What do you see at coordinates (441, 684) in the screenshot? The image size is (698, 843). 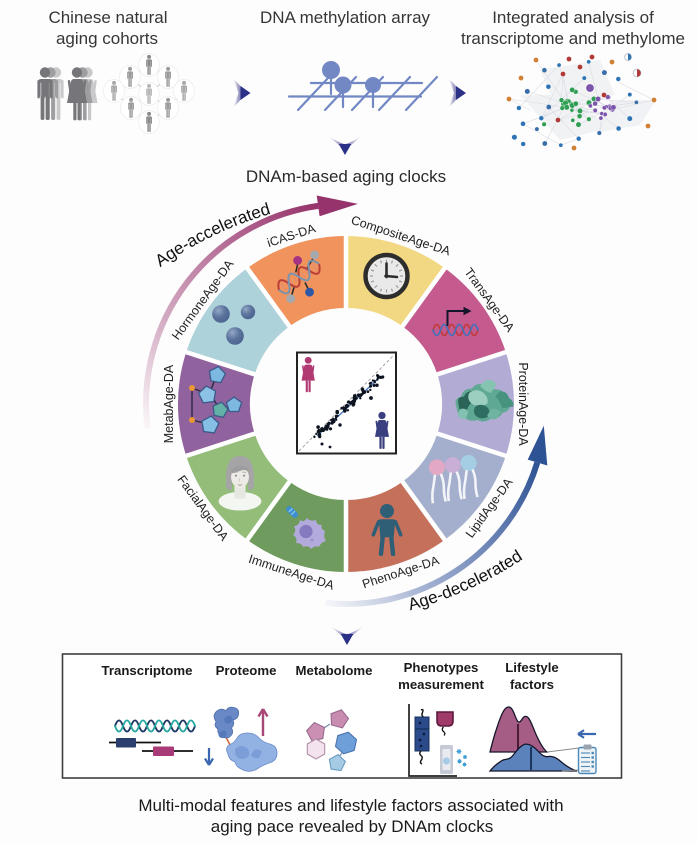 I see `svg-text: measurement` at bounding box center [441, 684].